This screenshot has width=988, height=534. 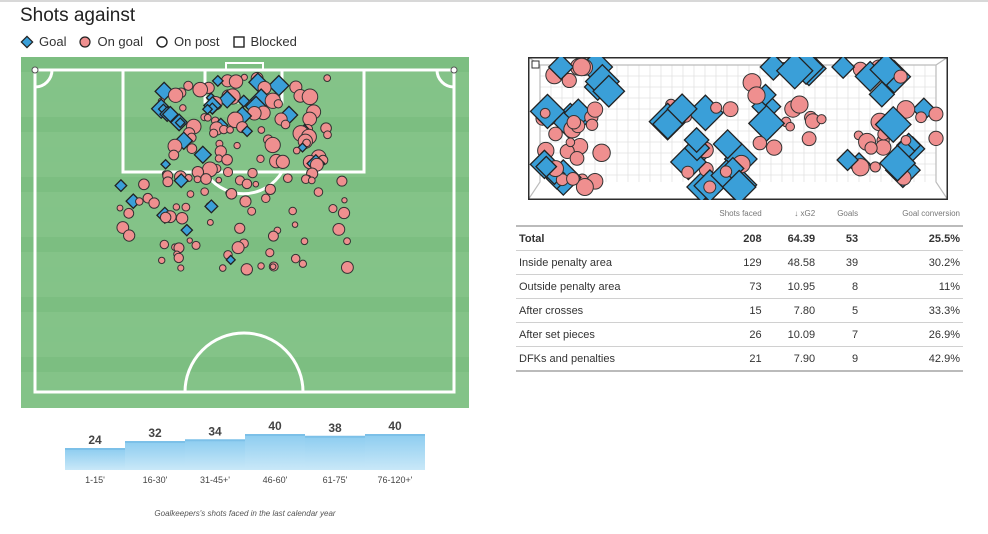 I want to click on time-bar-category-label: 1-15', so click(x=95, y=480).